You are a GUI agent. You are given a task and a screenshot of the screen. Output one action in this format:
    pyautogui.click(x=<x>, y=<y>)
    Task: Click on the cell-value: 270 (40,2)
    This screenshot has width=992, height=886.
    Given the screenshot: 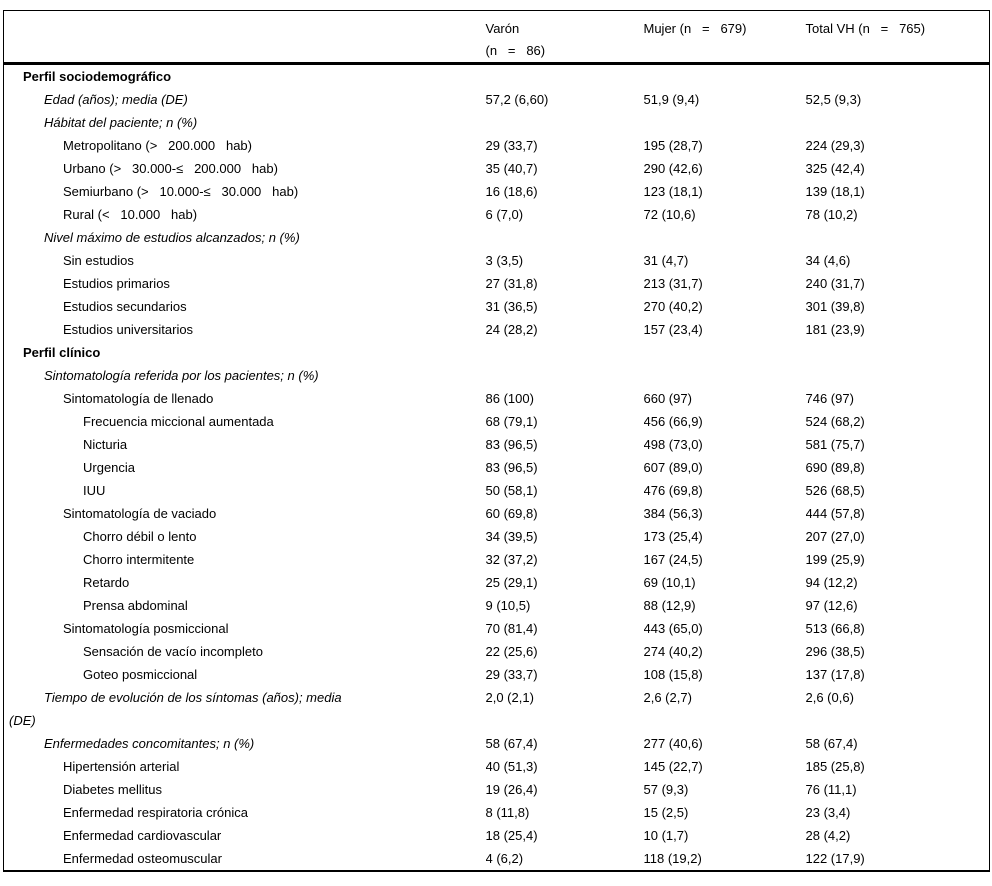 What is the action you would take?
    pyautogui.click(x=673, y=306)
    